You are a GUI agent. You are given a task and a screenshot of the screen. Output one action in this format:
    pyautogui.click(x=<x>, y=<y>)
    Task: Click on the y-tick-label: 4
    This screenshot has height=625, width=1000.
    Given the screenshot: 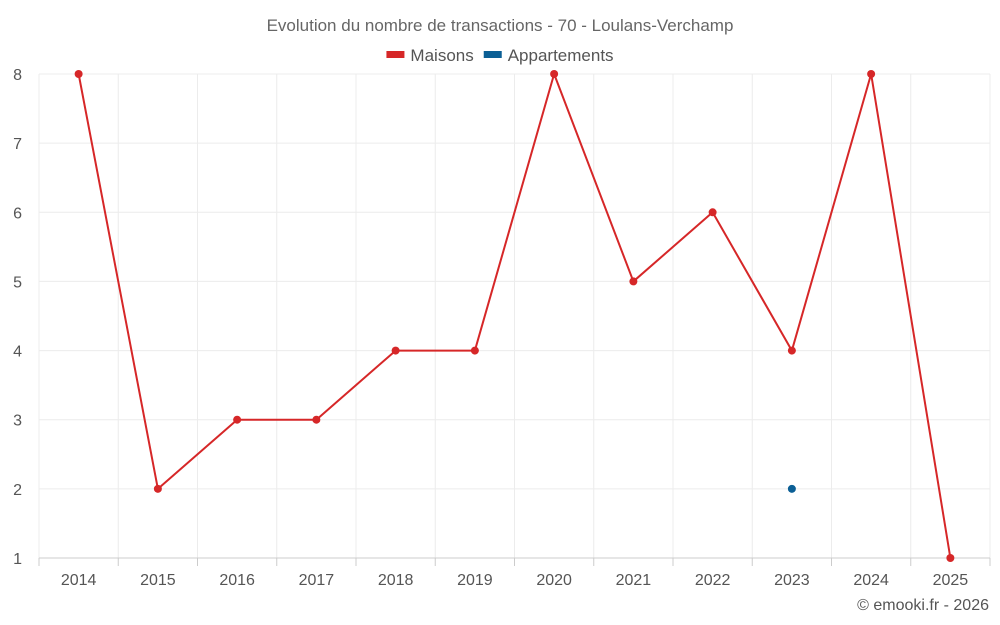 What is the action you would take?
    pyautogui.click(x=17, y=352)
    